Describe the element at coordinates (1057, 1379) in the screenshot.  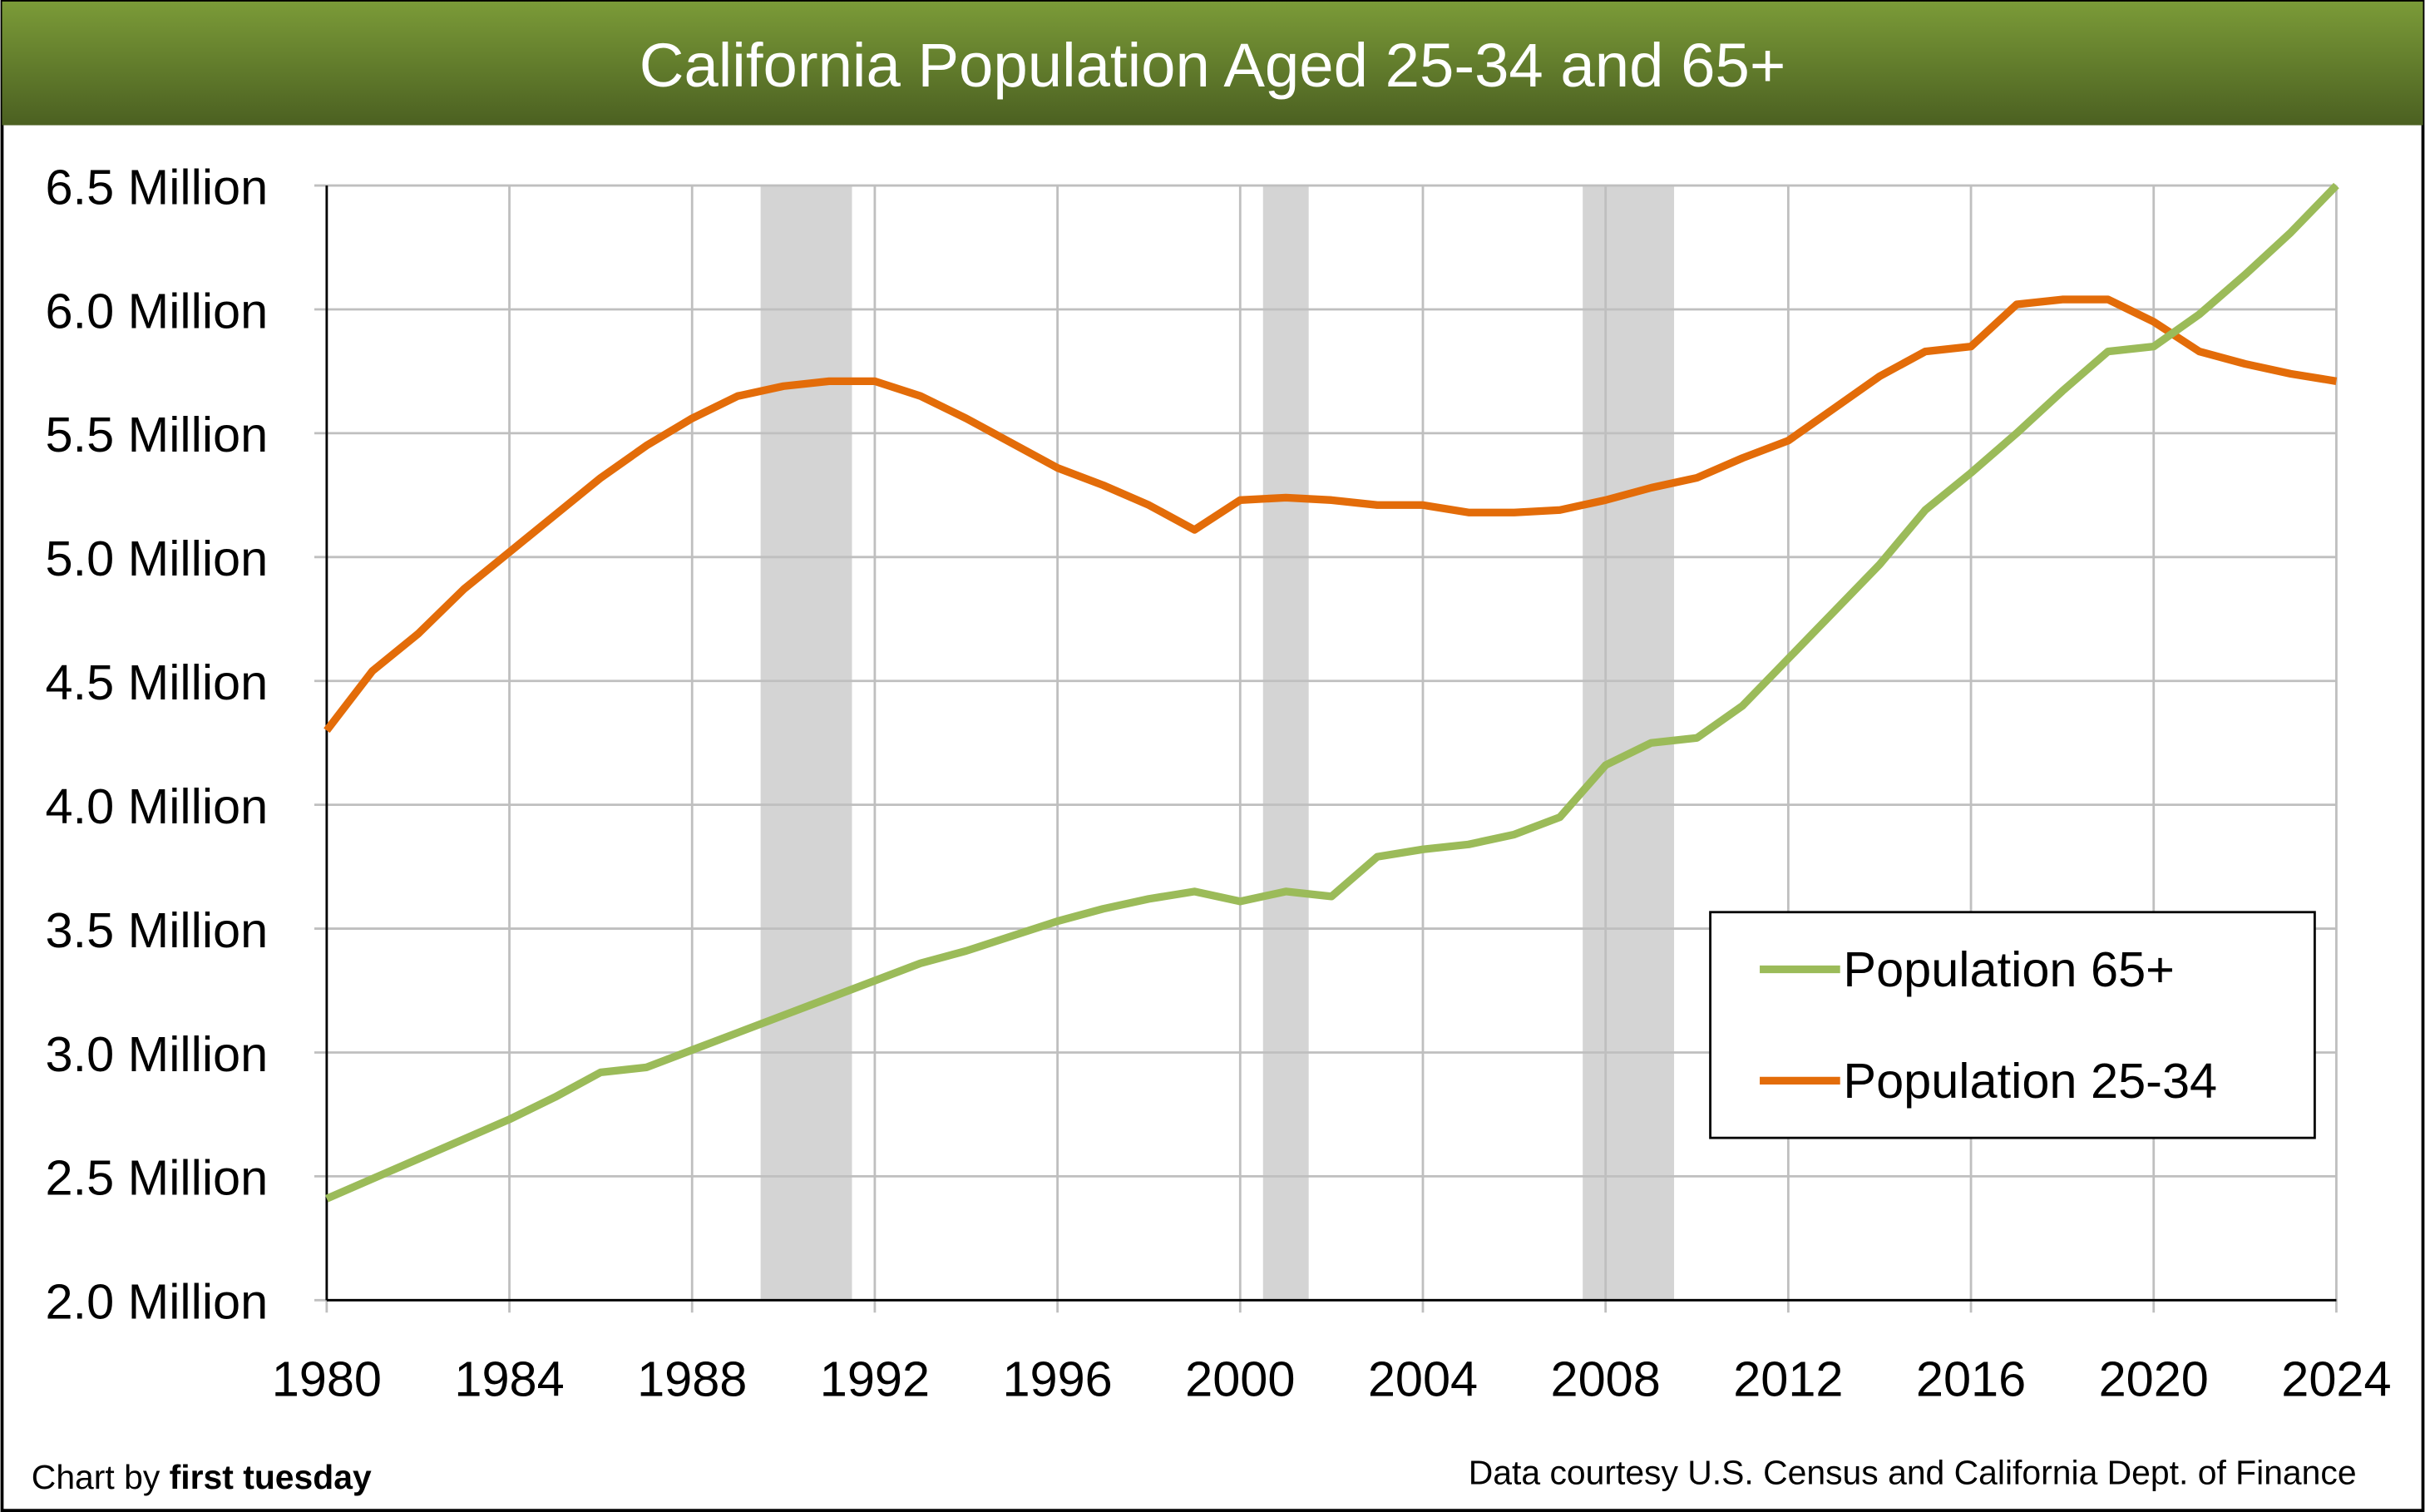
I see `x-tick-label: 1996` at that location.